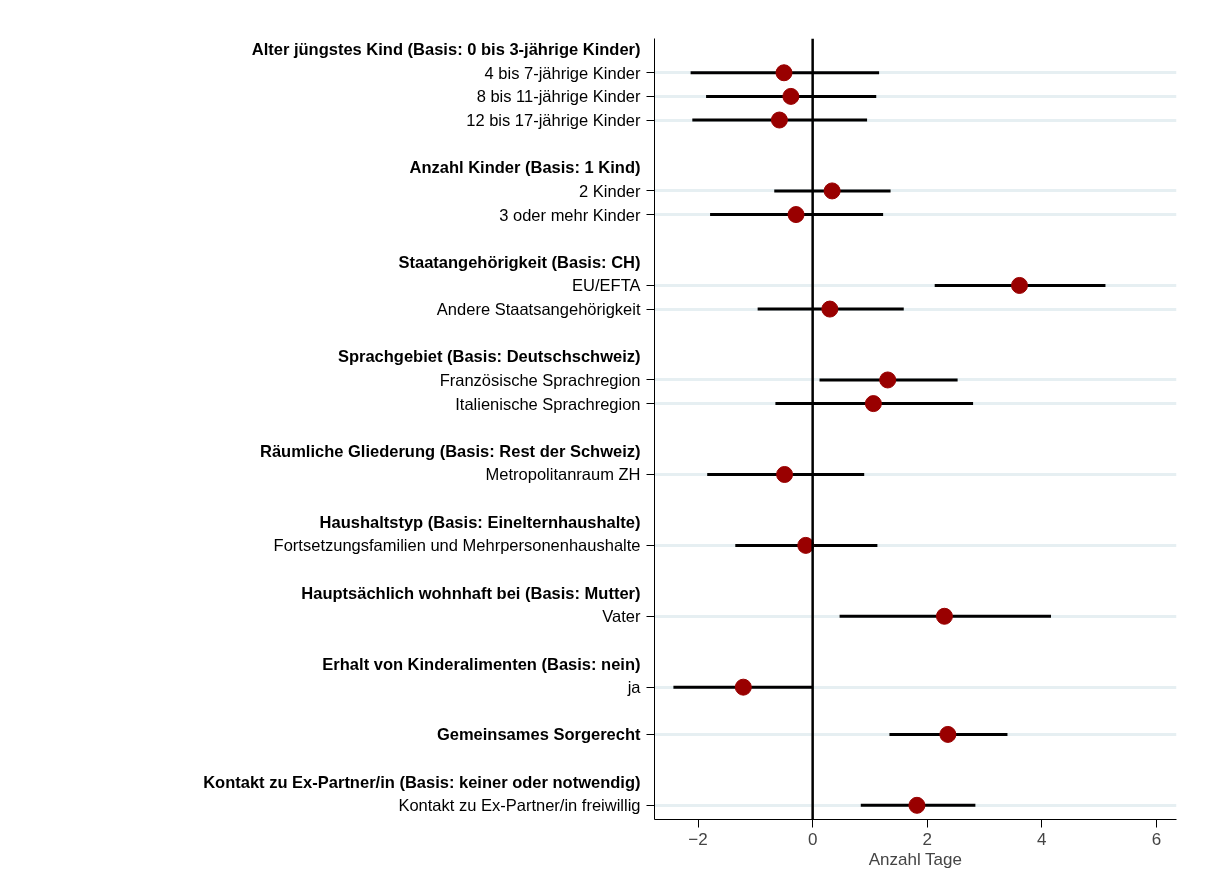  What do you see at coordinates (559, 96) in the screenshot?
I see `y-tick-label: 8 bis 11-jährige Kinder` at bounding box center [559, 96].